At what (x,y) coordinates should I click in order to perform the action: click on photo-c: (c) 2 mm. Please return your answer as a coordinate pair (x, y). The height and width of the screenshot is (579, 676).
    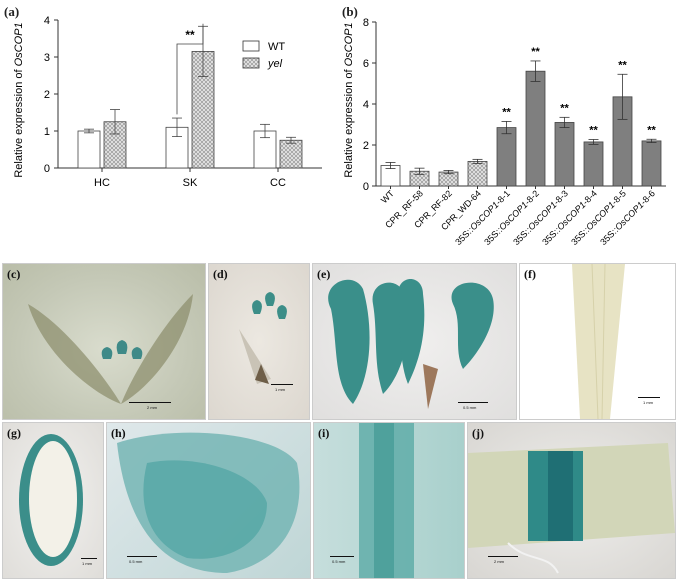
    Looking at the image, I should click on (104, 341).